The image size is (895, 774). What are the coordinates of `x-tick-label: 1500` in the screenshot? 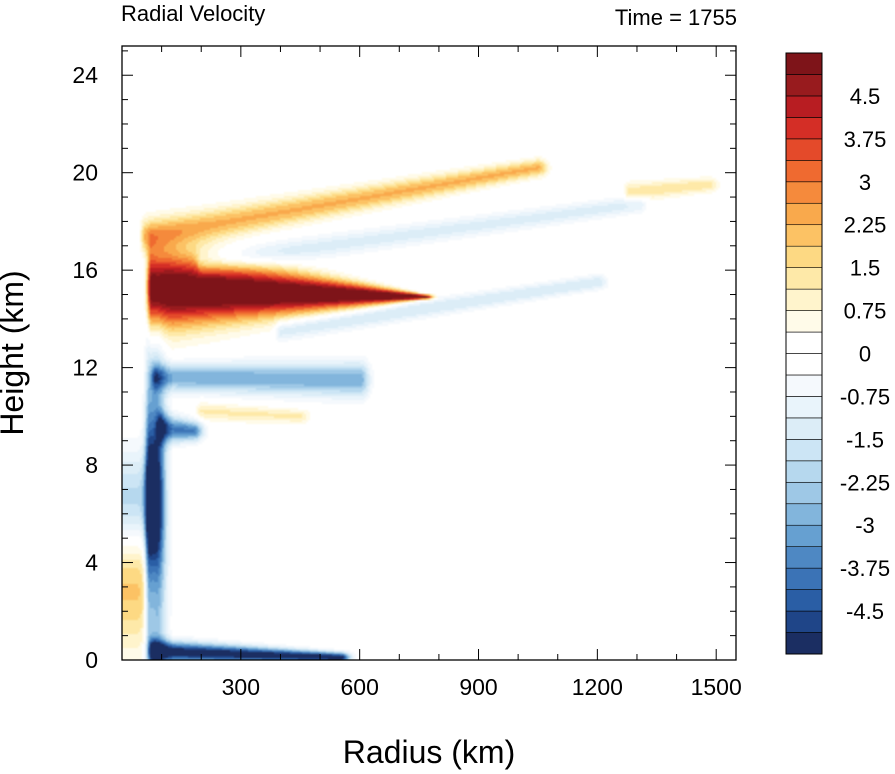 It's located at (716, 687).